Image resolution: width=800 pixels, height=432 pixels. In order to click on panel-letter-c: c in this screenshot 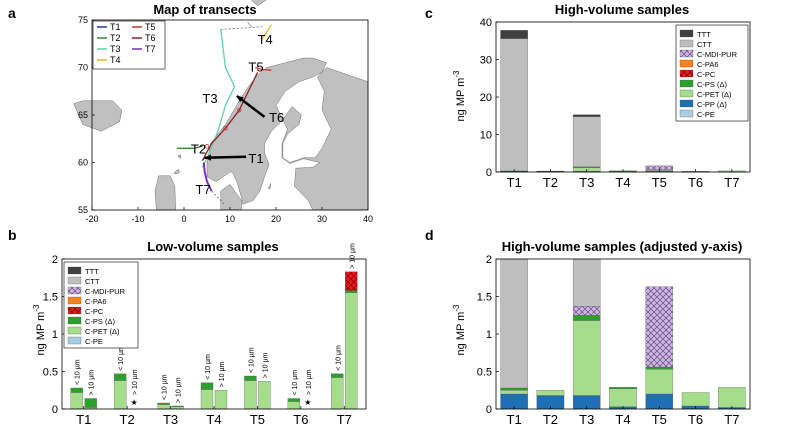, I will do `click(429, 13)`.